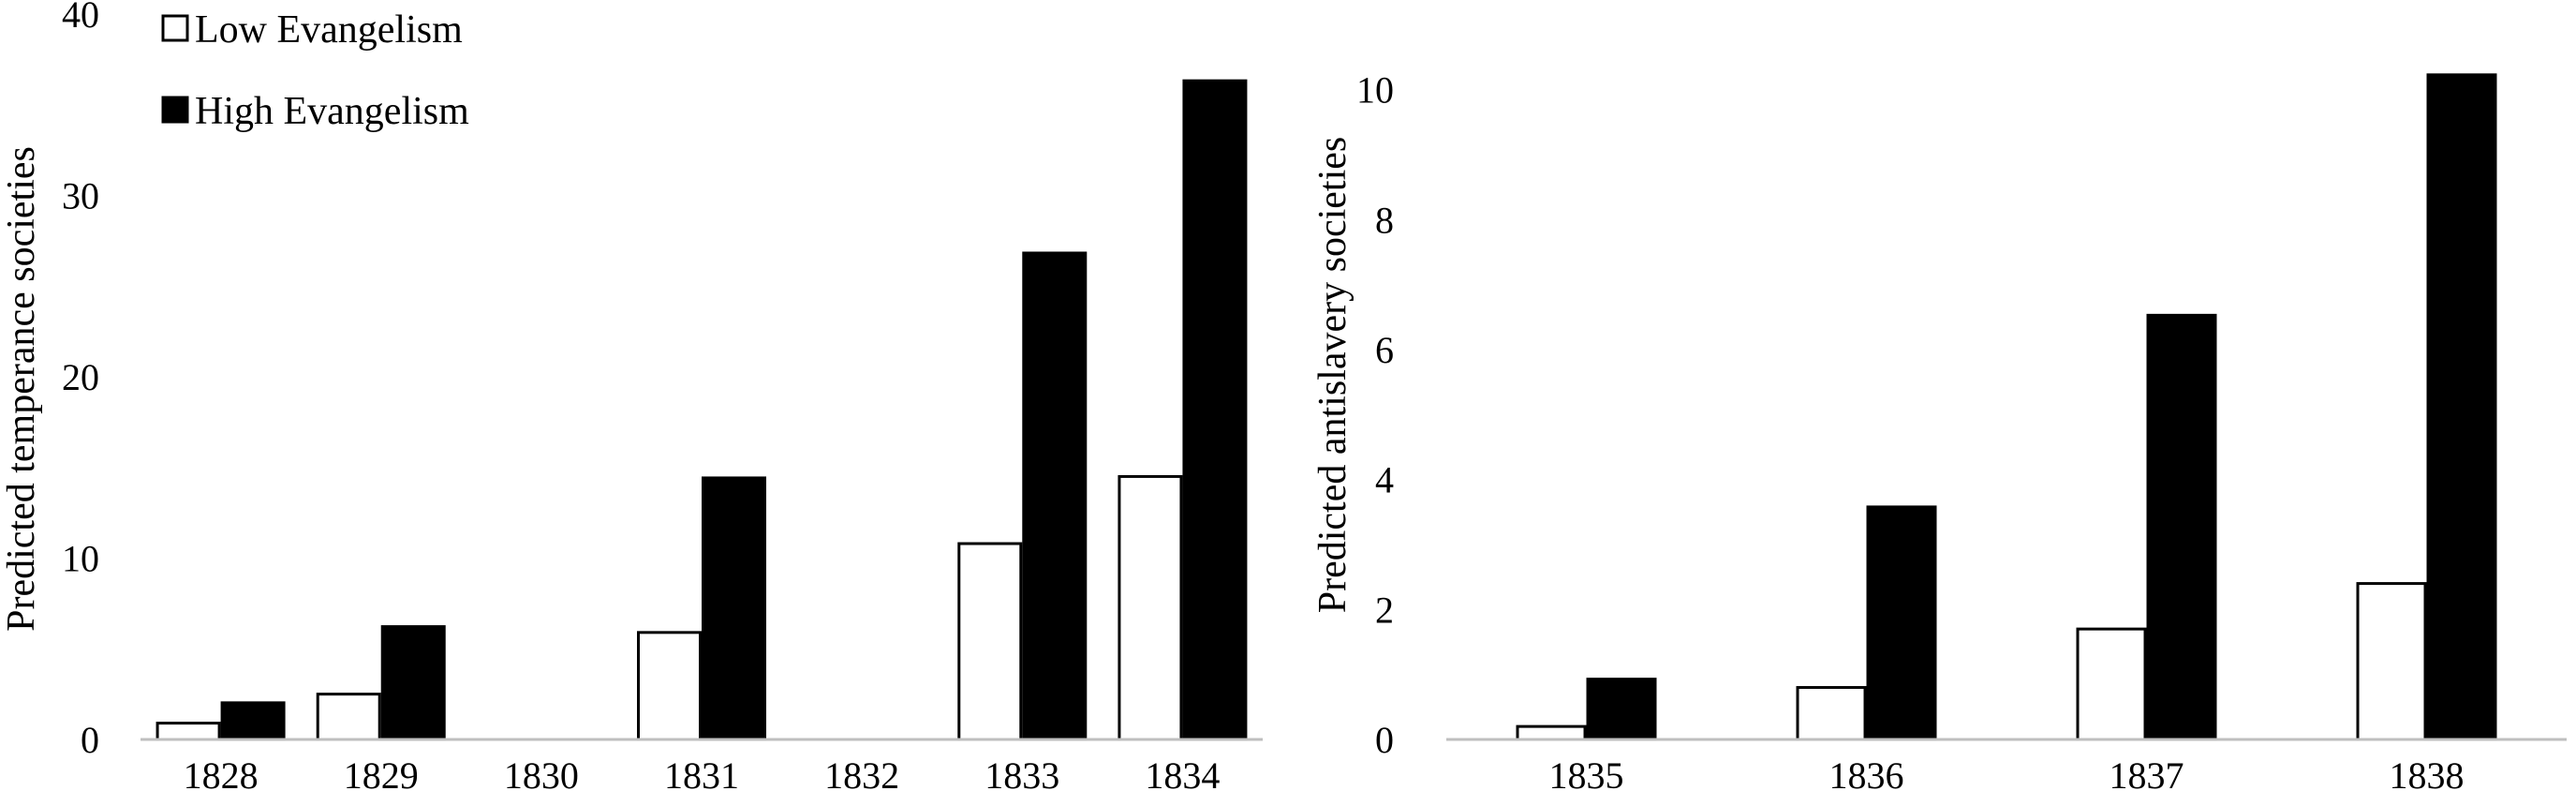 The image size is (2576, 806). What do you see at coordinates (2007, 776) in the screenshot?
I see `x-axis-ticks: 1835 1836 1837 1838` at bounding box center [2007, 776].